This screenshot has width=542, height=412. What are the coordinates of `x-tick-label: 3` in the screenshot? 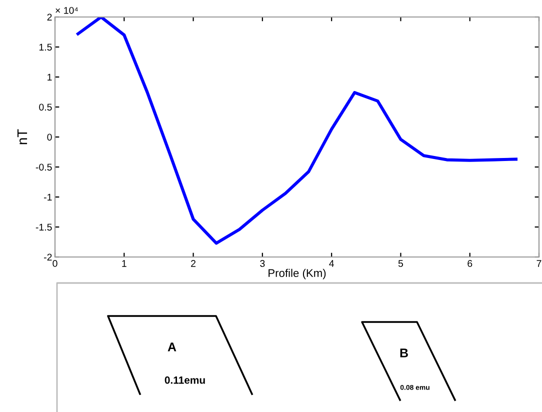 It's located at (262, 263).